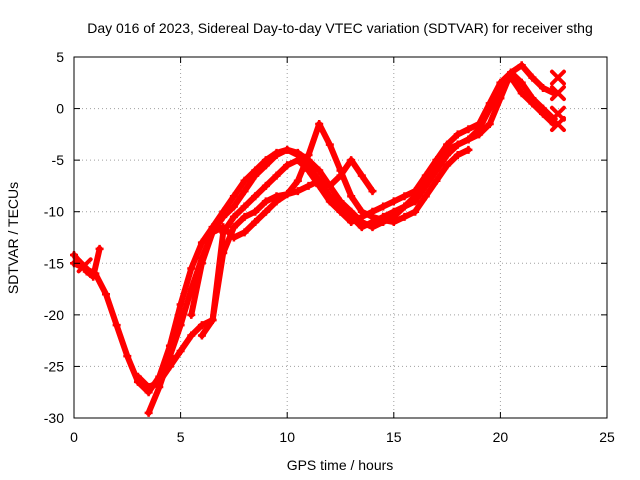 This screenshot has height=480, width=640. I want to click on x-tick-label: 10, so click(287, 437).